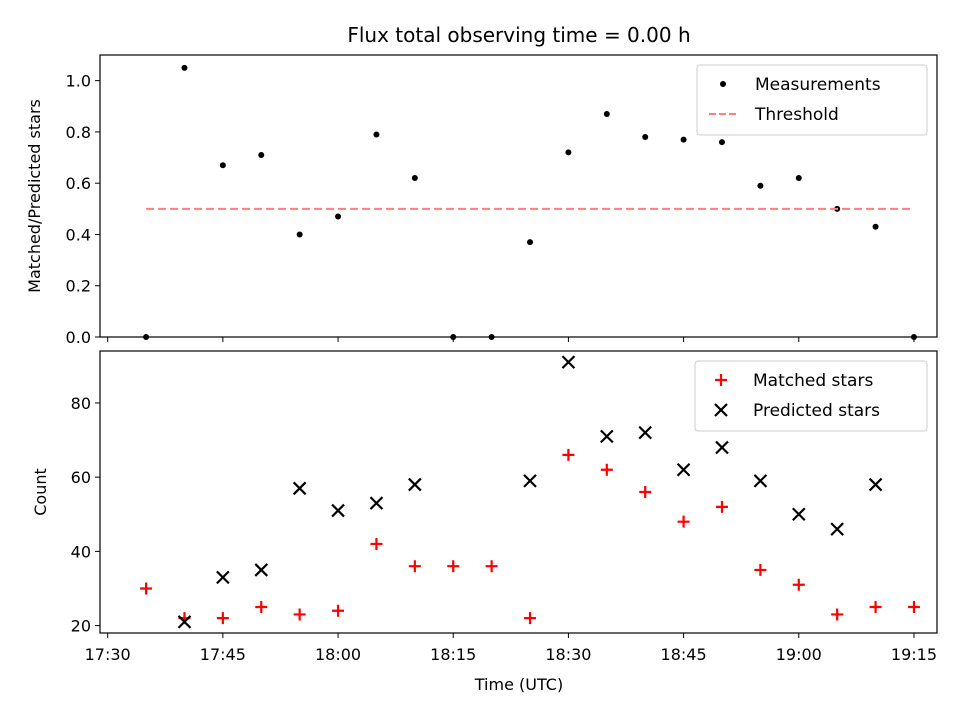  Describe the element at coordinates (813, 381) in the screenshot. I see `bottom-legend-label: Matched stars` at that location.